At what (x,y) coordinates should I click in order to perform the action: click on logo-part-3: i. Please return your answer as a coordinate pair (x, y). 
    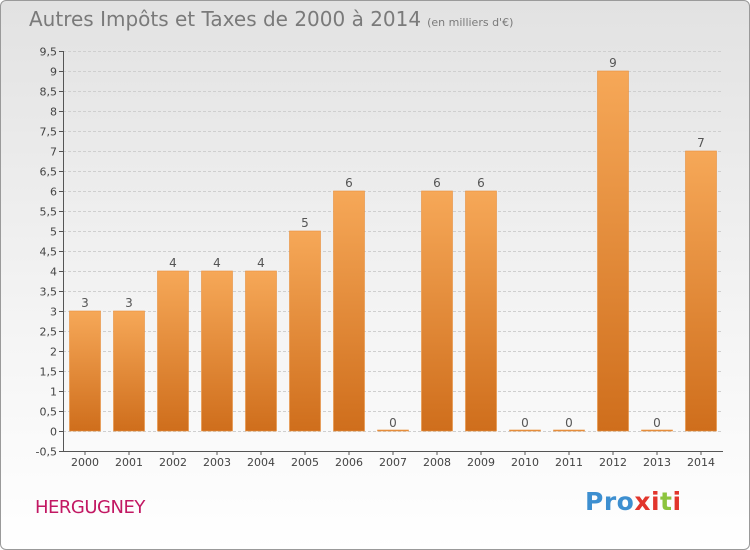
    Looking at the image, I should click on (655, 501).